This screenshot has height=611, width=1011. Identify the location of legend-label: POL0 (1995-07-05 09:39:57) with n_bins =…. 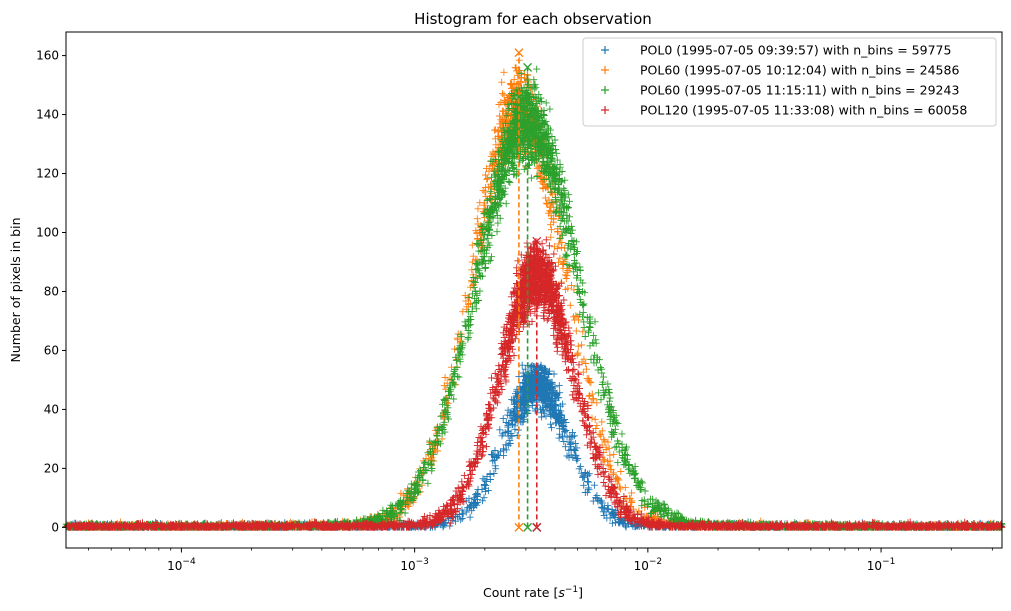
(795, 50).